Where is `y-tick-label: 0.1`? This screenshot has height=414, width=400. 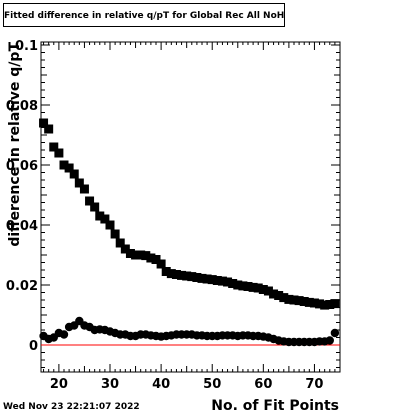
y-tick-label: 0.1 is located at coordinates (26, 46).